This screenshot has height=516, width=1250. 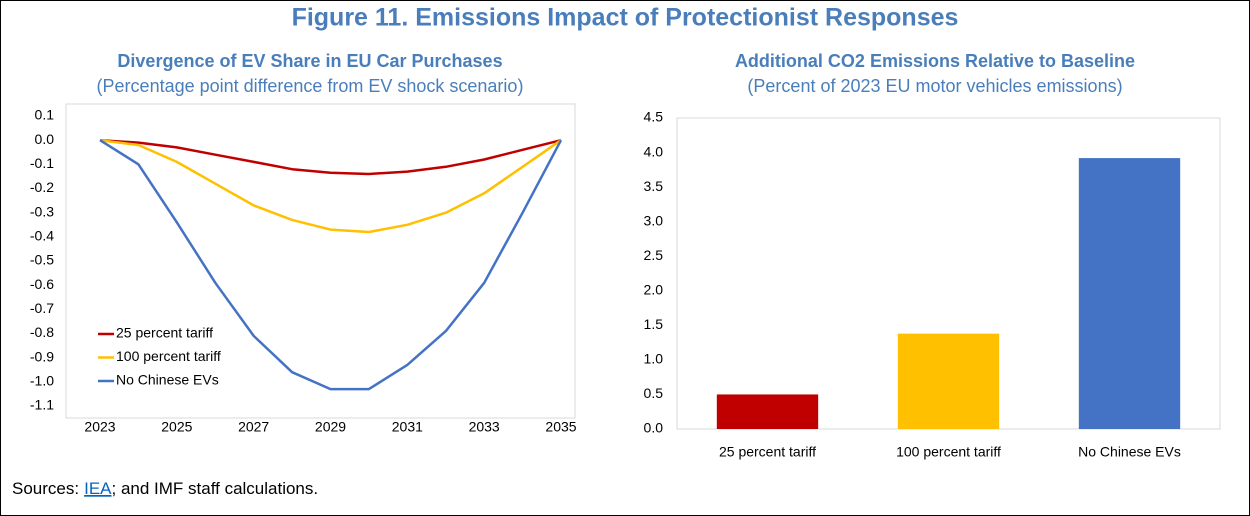 What do you see at coordinates (948, 452) in the screenshot?
I see `x-tick-label: 100 percent tariff` at bounding box center [948, 452].